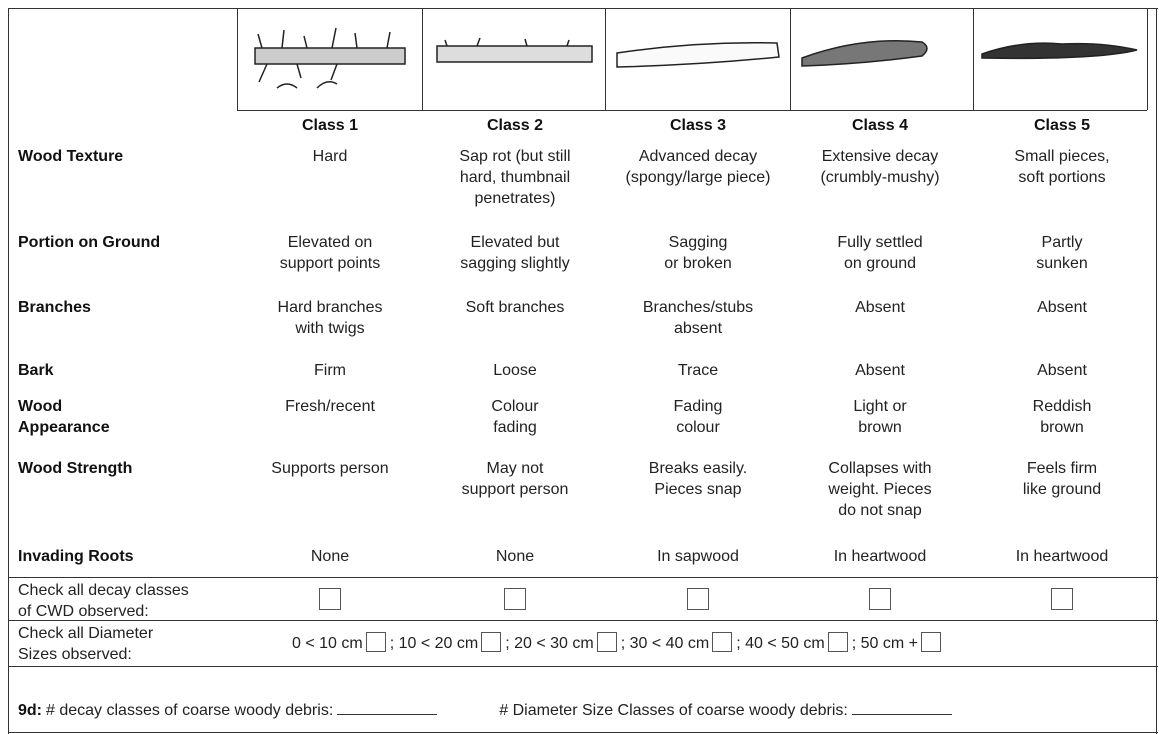  Describe the element at coordinates (103, 601) in the screenshot. I see `row-label: Check all decay classes of CWD observed:` at that location.